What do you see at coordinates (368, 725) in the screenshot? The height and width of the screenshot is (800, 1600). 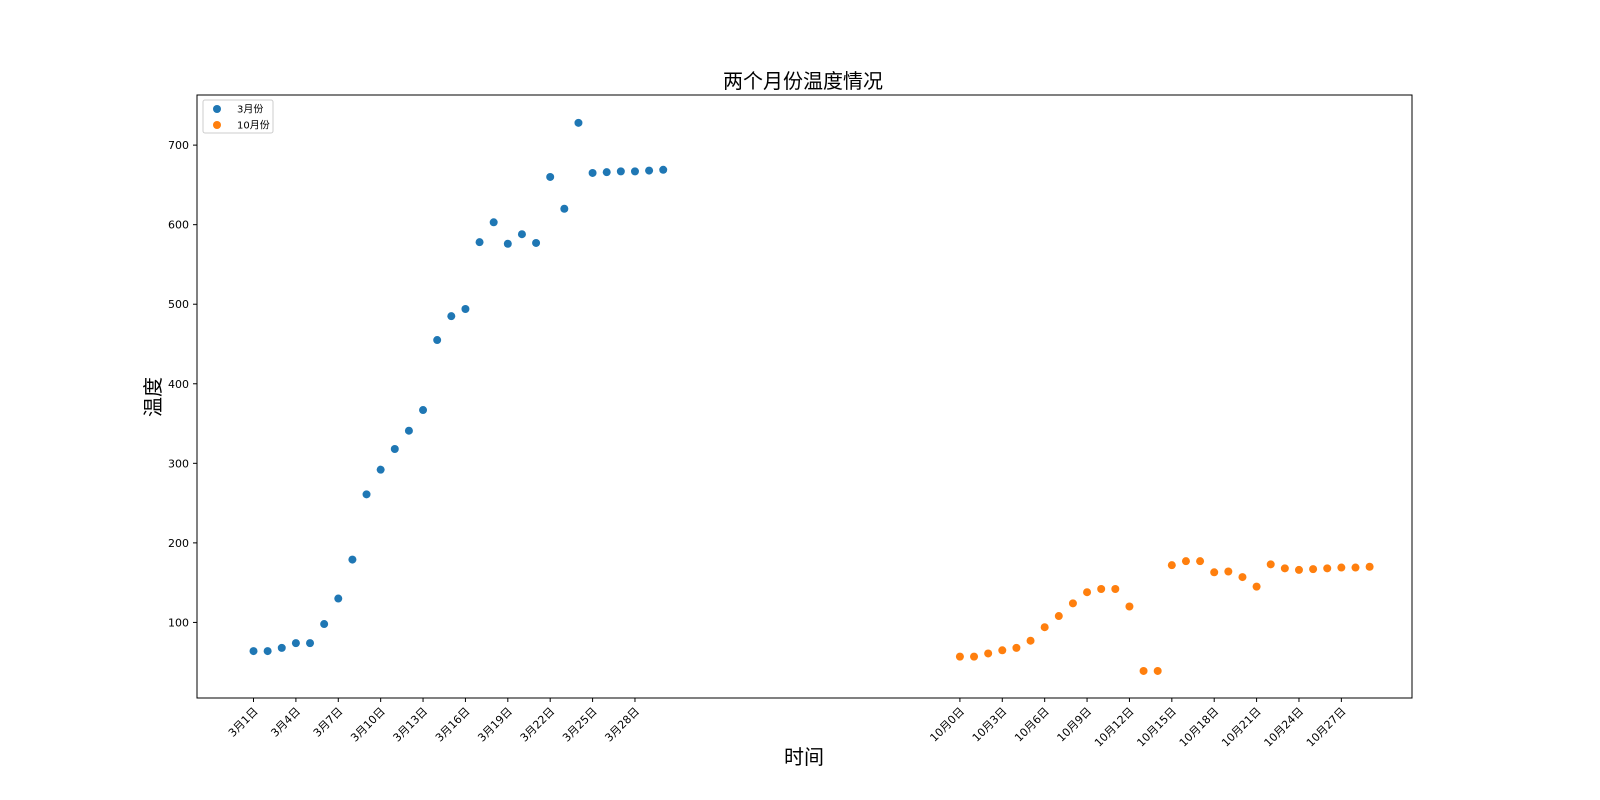 I see `x-tick-label: 3月10日` at bounding box center [368, 725].